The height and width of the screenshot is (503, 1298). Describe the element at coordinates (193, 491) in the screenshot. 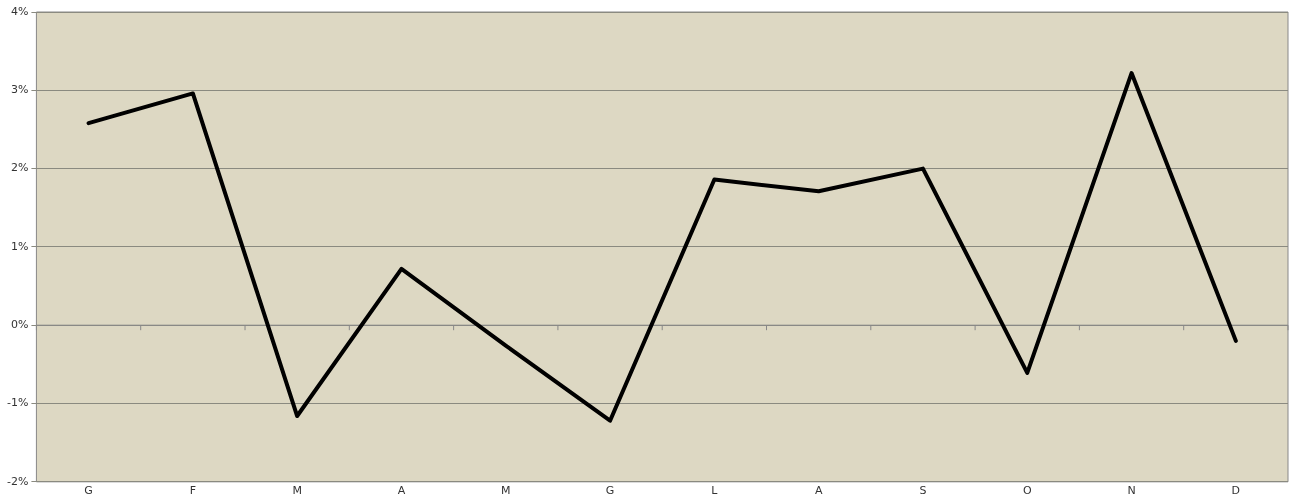

I see `x-tick-label: F` at that location.